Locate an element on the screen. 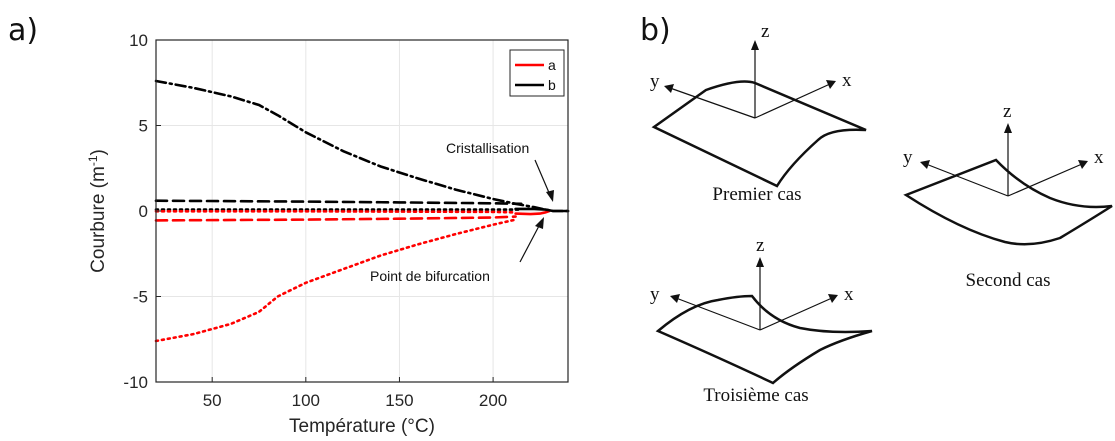 The height and width of the screenshot is (441, 1115). second-z-label: z is located at coordinates (1007, 111).